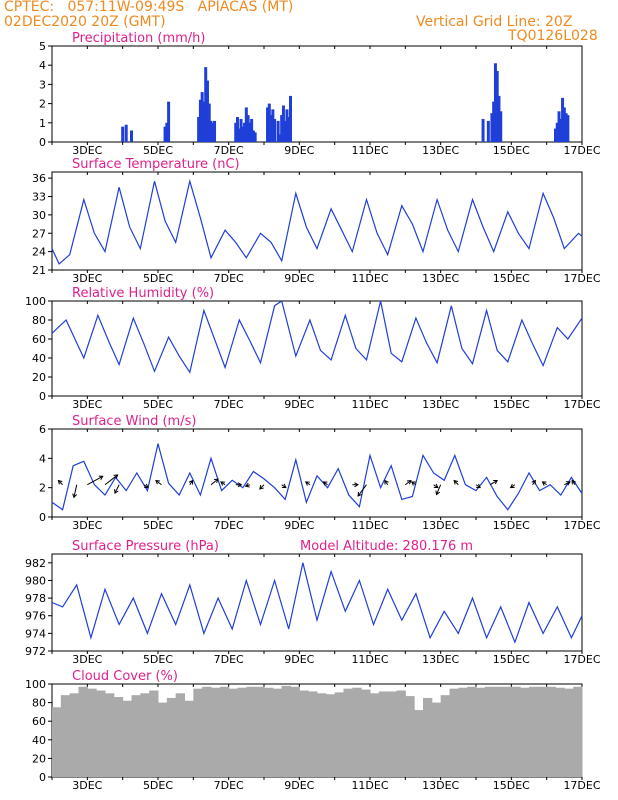  Describe the element at coordinates (39, 215) in the screenshot. I see `y-tick-label: 30` at that location.